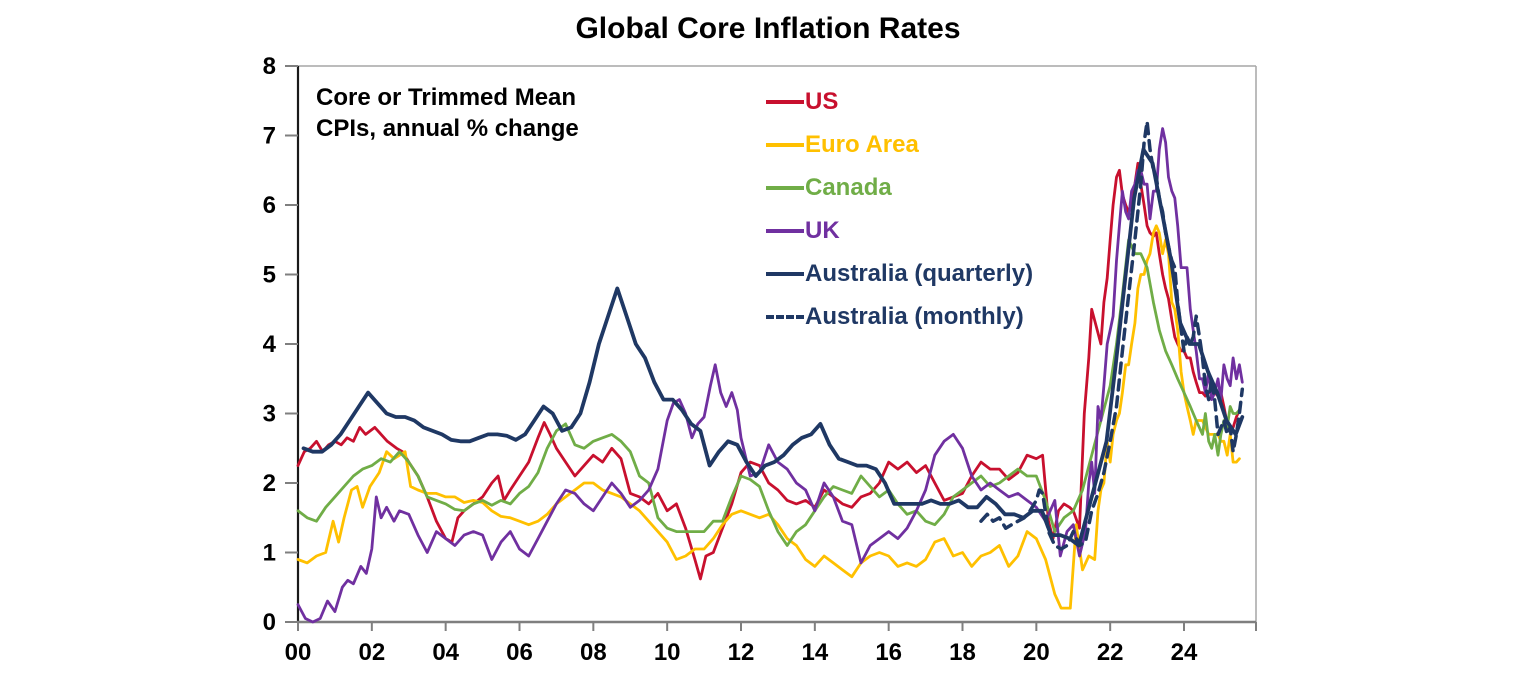  I want to click on legend-label-canada: Canada, so click(848, 187).